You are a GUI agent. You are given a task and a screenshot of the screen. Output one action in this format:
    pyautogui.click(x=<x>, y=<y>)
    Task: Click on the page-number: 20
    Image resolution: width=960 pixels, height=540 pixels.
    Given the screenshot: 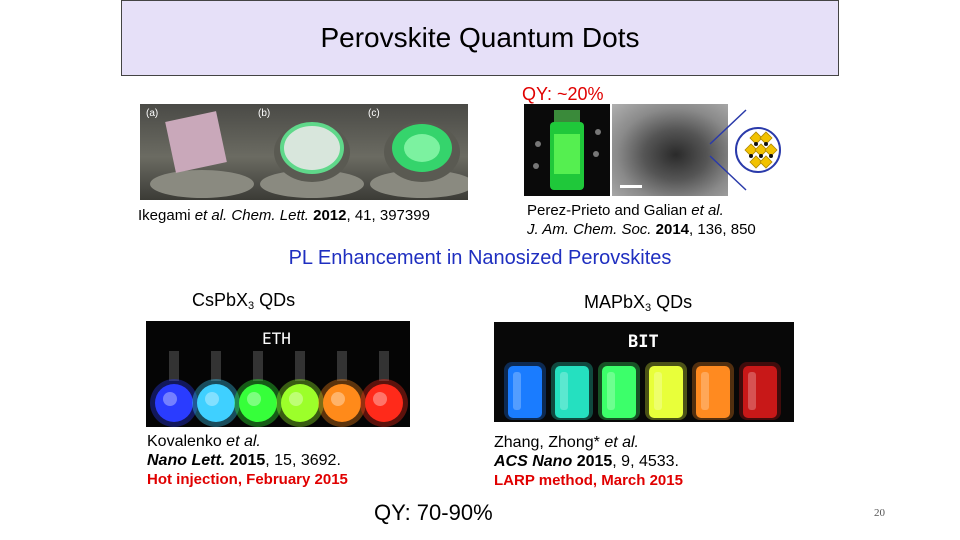 What is the action you would take?
    pyautogui.click(x=879, y=513)
    